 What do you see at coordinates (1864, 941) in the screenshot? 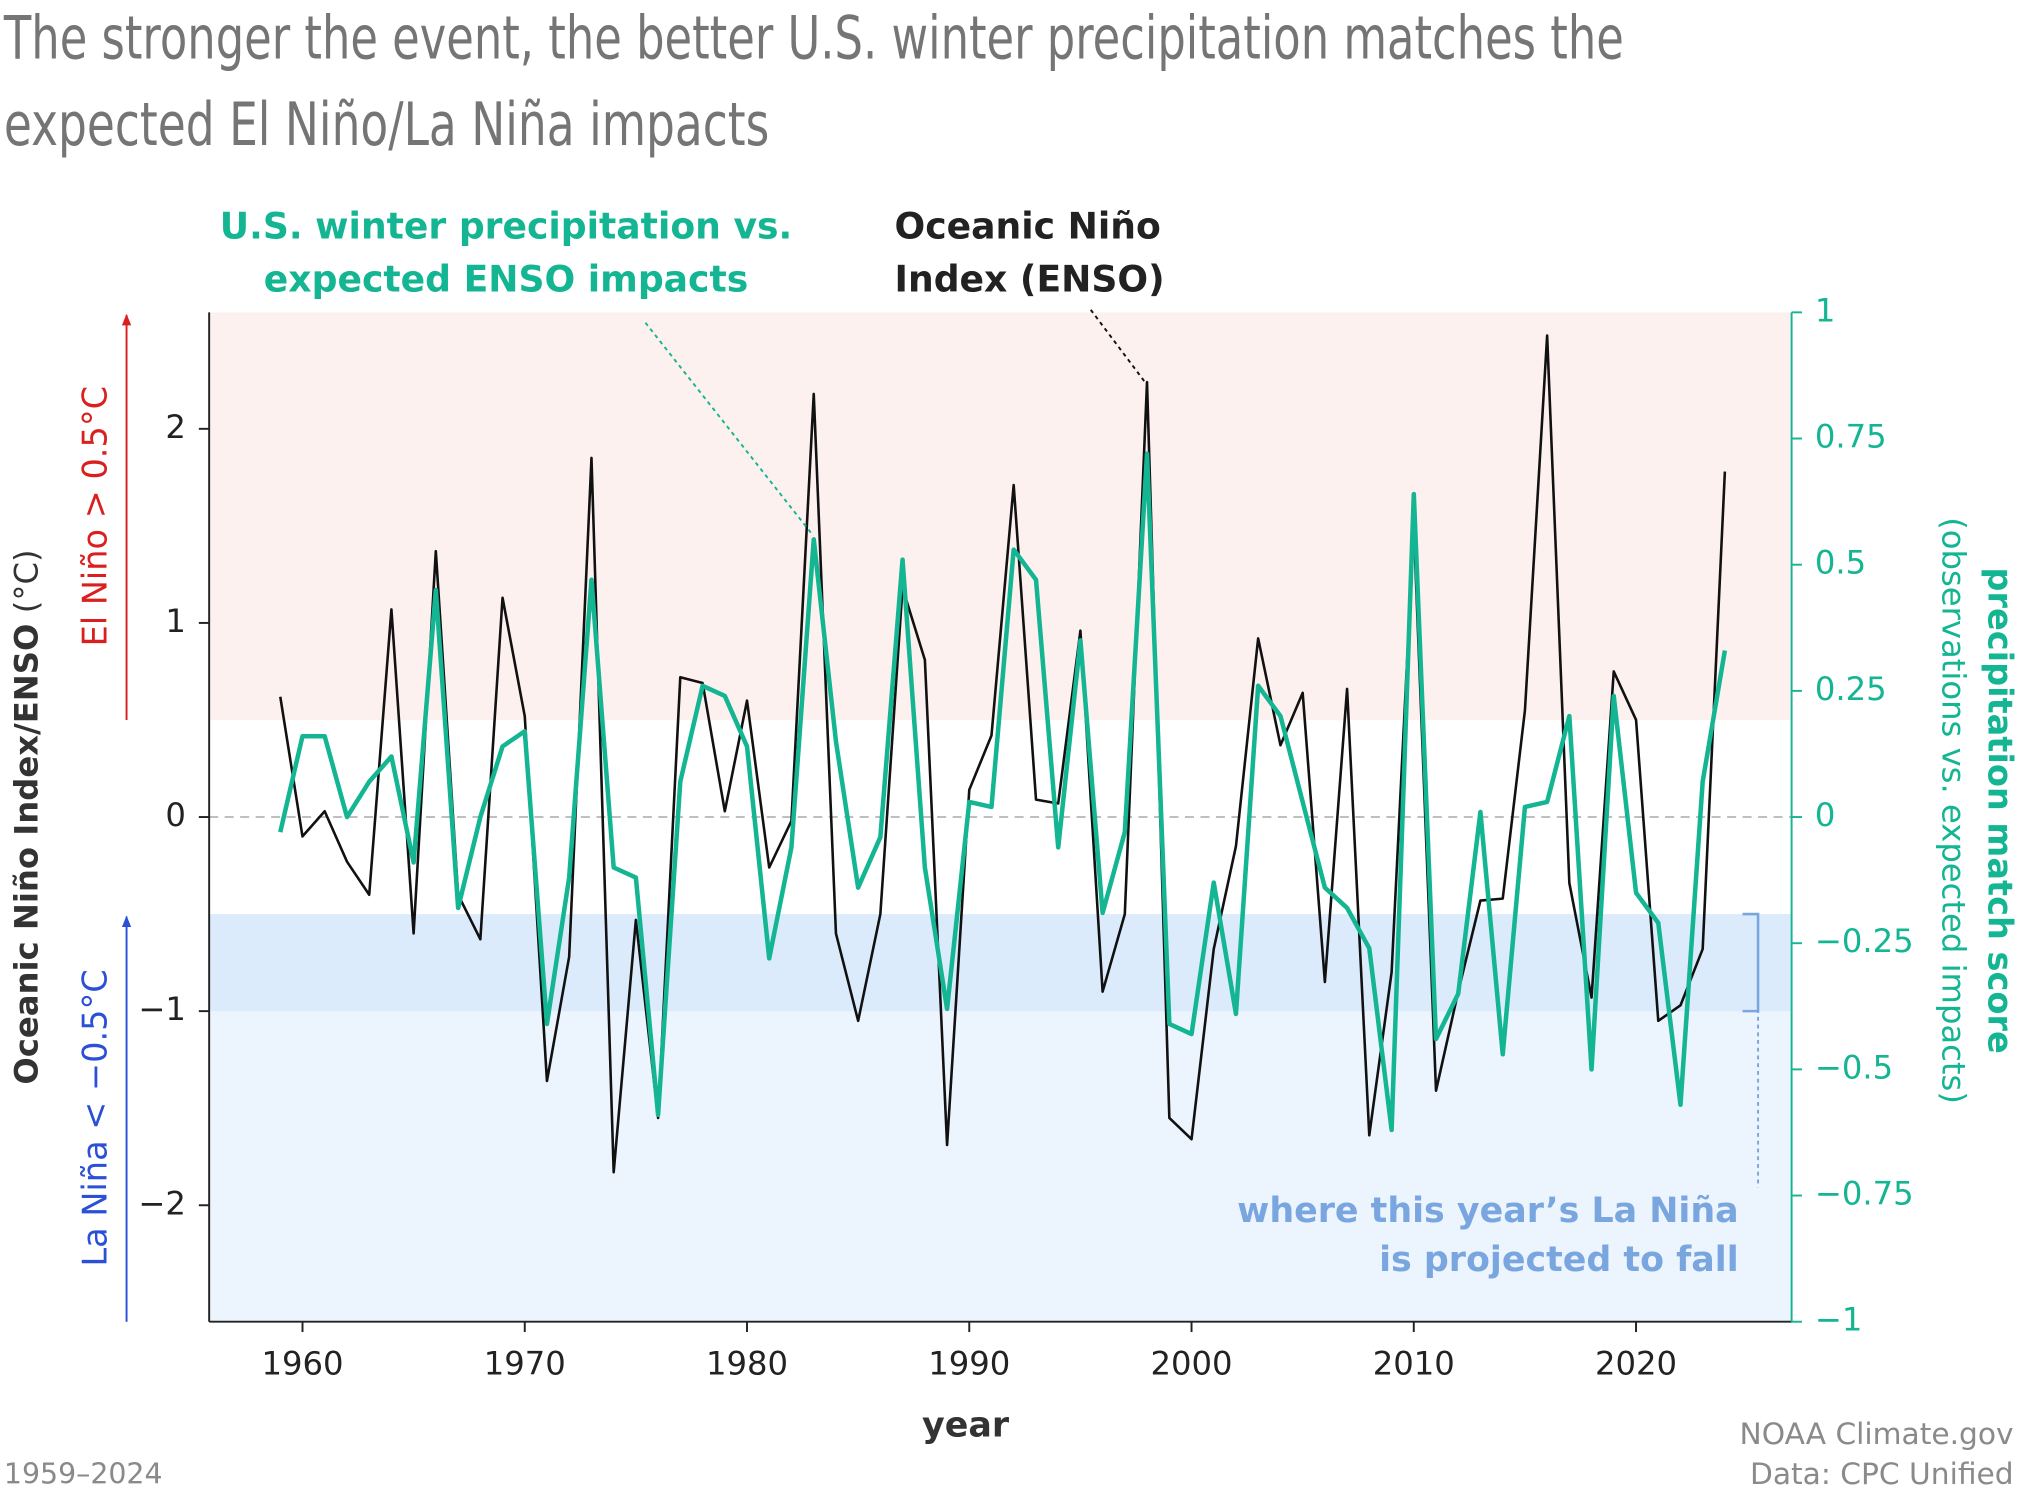
I see `y2-tick-label: −0.25` at bounding box center [1864, 941].